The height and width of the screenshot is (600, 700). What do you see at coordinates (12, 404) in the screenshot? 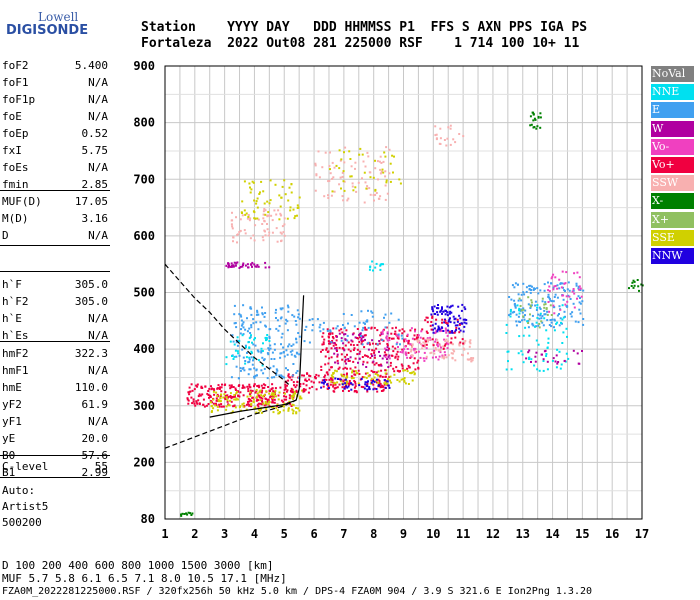
I see `param-name: yF2` at bounding box center [12, 404].